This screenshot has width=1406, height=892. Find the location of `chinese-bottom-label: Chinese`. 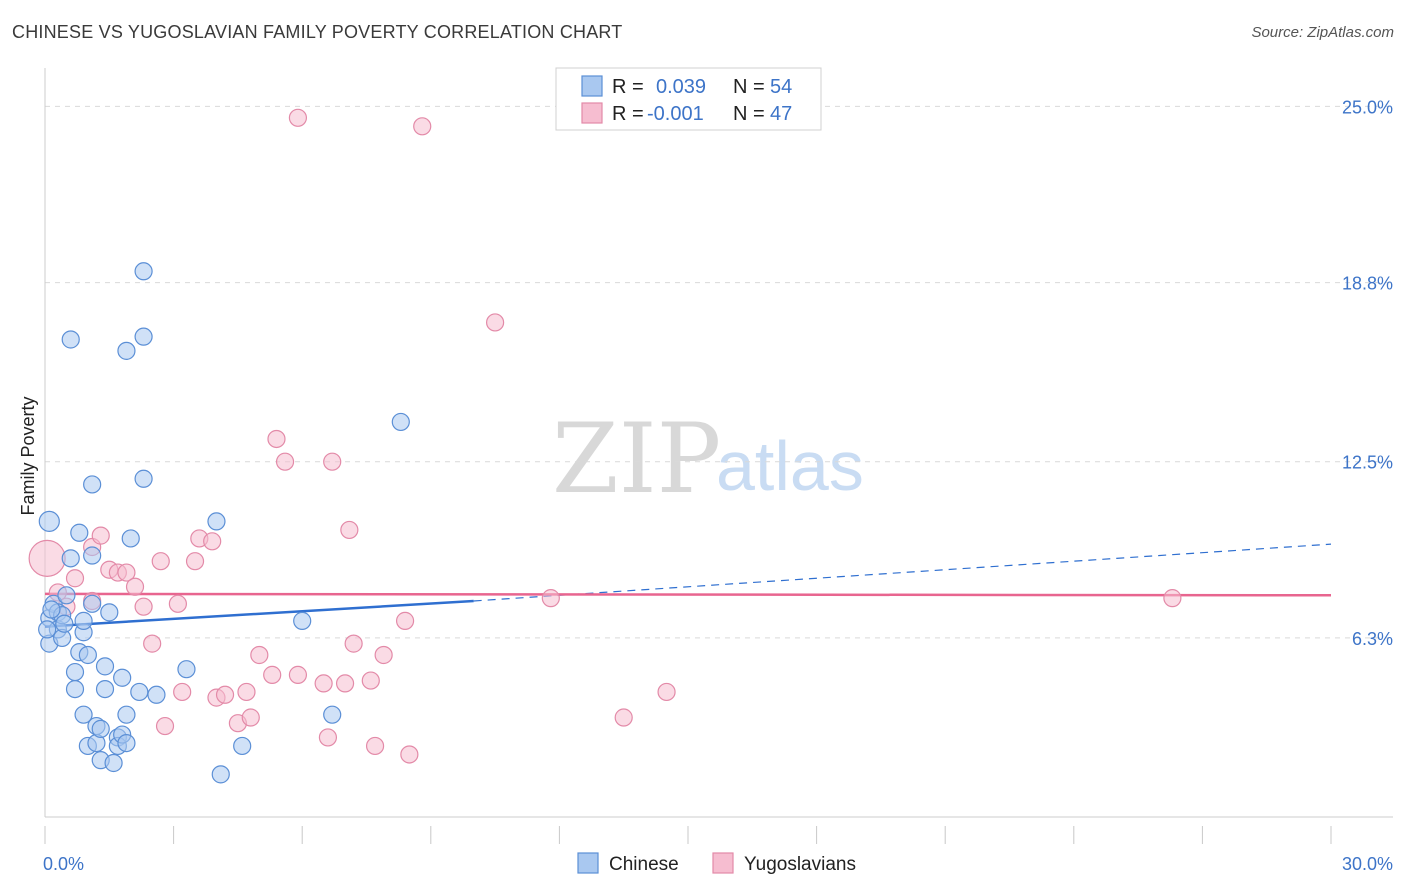

chinese-bottom-label: Chinese is located at coordinates (644, 864).